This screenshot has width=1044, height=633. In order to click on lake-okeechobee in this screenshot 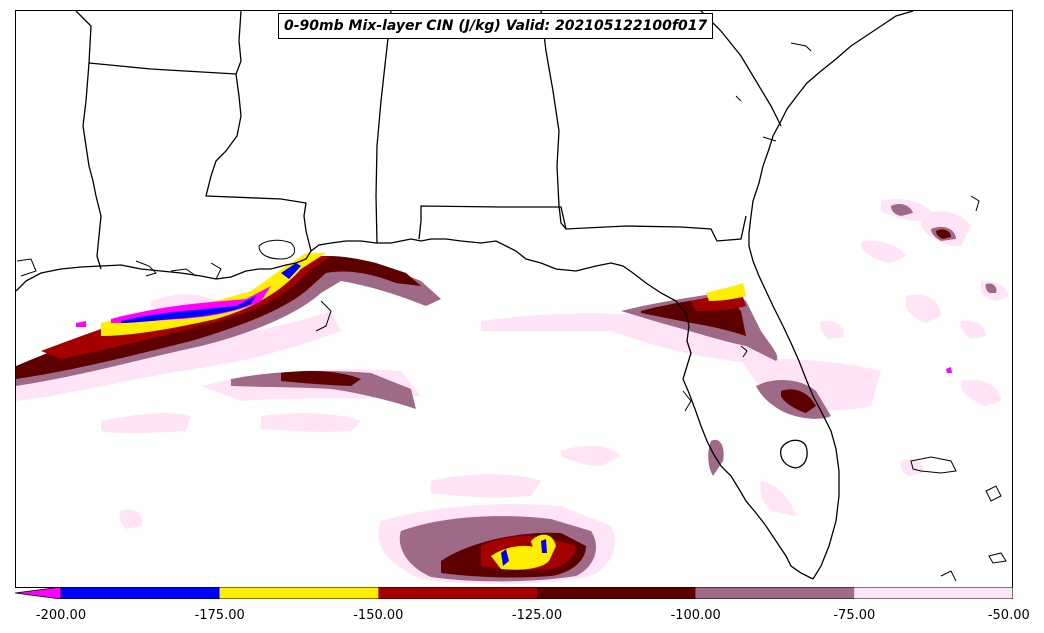, I will do `click(794, 454)`.